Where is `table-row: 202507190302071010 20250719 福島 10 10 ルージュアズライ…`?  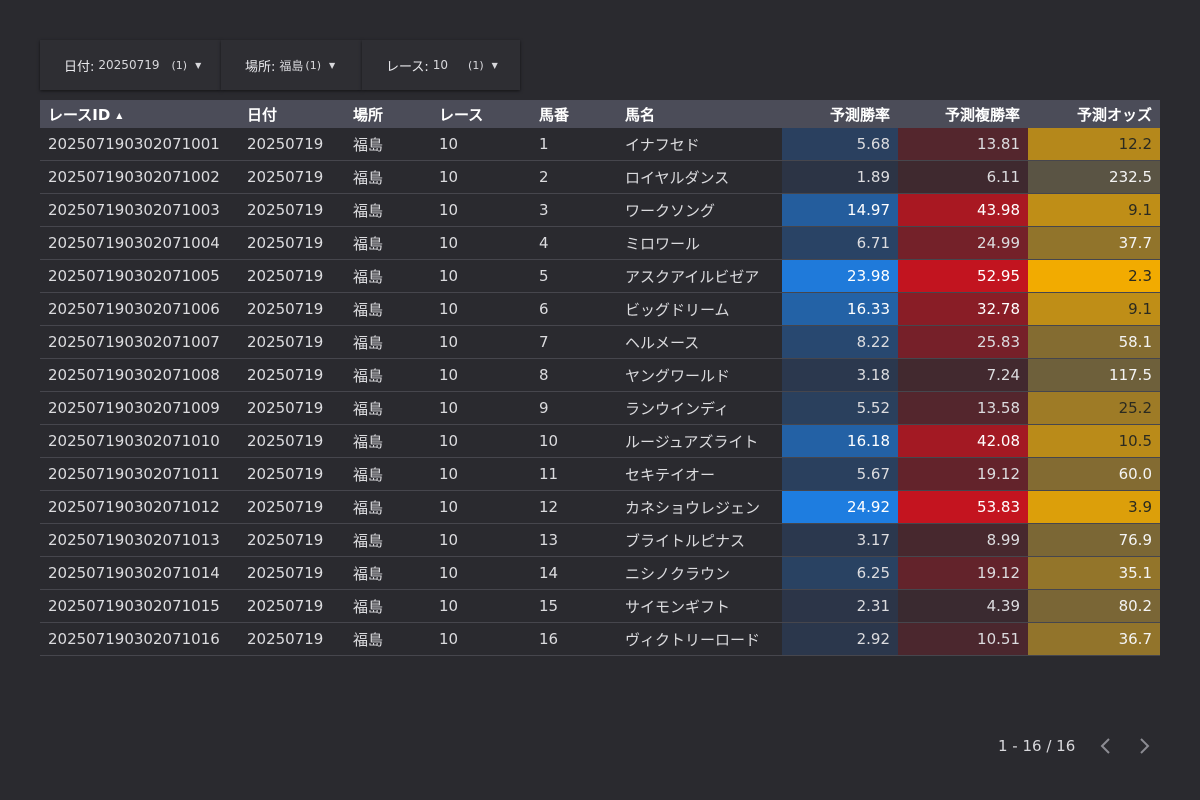 table-row: 202507190302071010 20250719 福島 10 10 ルージュアズライ… is located at coordinates (600, 441).